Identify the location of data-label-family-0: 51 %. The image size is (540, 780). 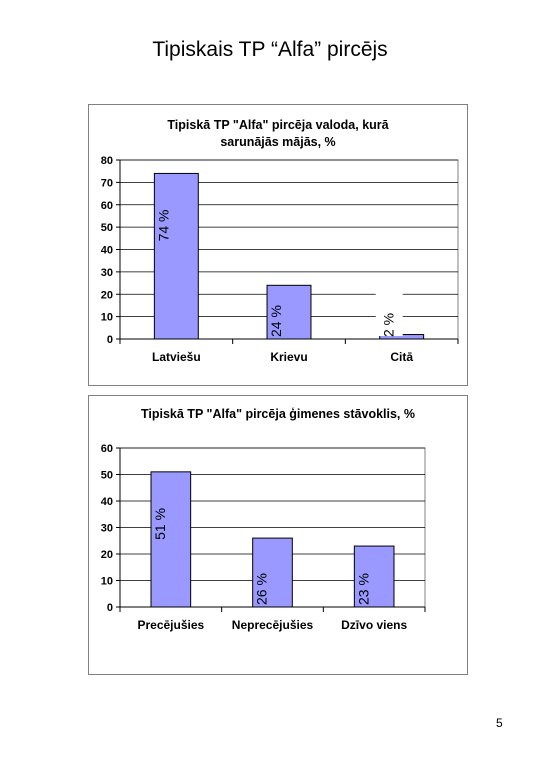
(160, 524).